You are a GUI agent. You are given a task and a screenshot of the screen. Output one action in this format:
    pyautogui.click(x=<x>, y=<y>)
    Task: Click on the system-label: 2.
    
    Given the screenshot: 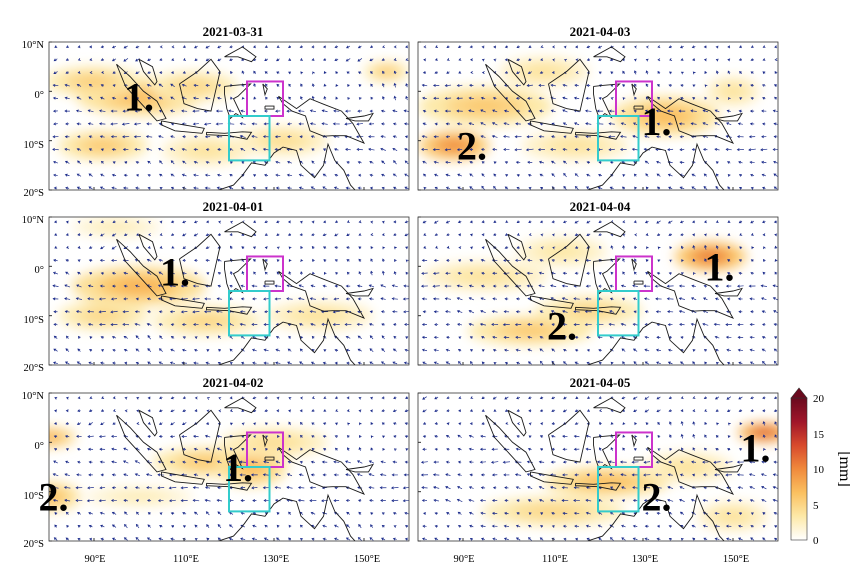 What is the action you would take?
    pyautogui.click(x=562, y=326)
    